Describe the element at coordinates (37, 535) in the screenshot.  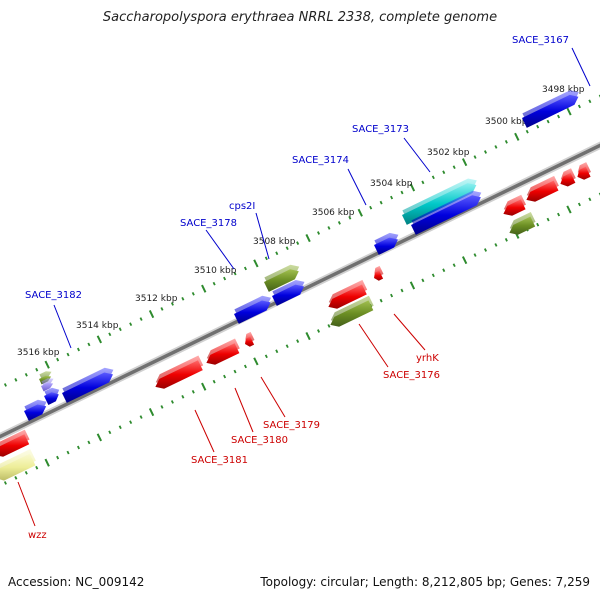
I see `gene-label: wzz` at that location.